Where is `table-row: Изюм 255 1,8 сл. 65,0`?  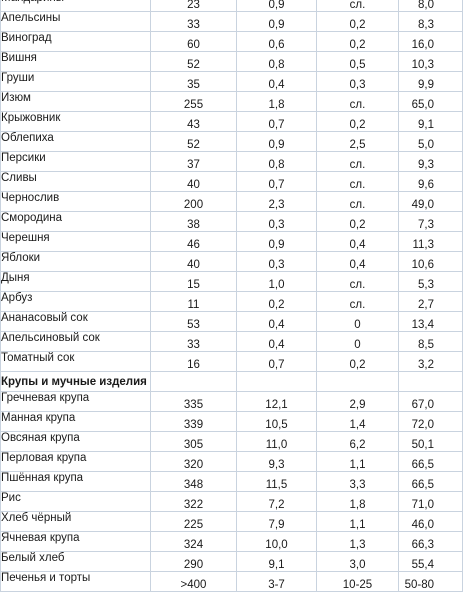 table-row: Изюм 255 1,8 сл. 65,0 is located at coordinates (231, 101).